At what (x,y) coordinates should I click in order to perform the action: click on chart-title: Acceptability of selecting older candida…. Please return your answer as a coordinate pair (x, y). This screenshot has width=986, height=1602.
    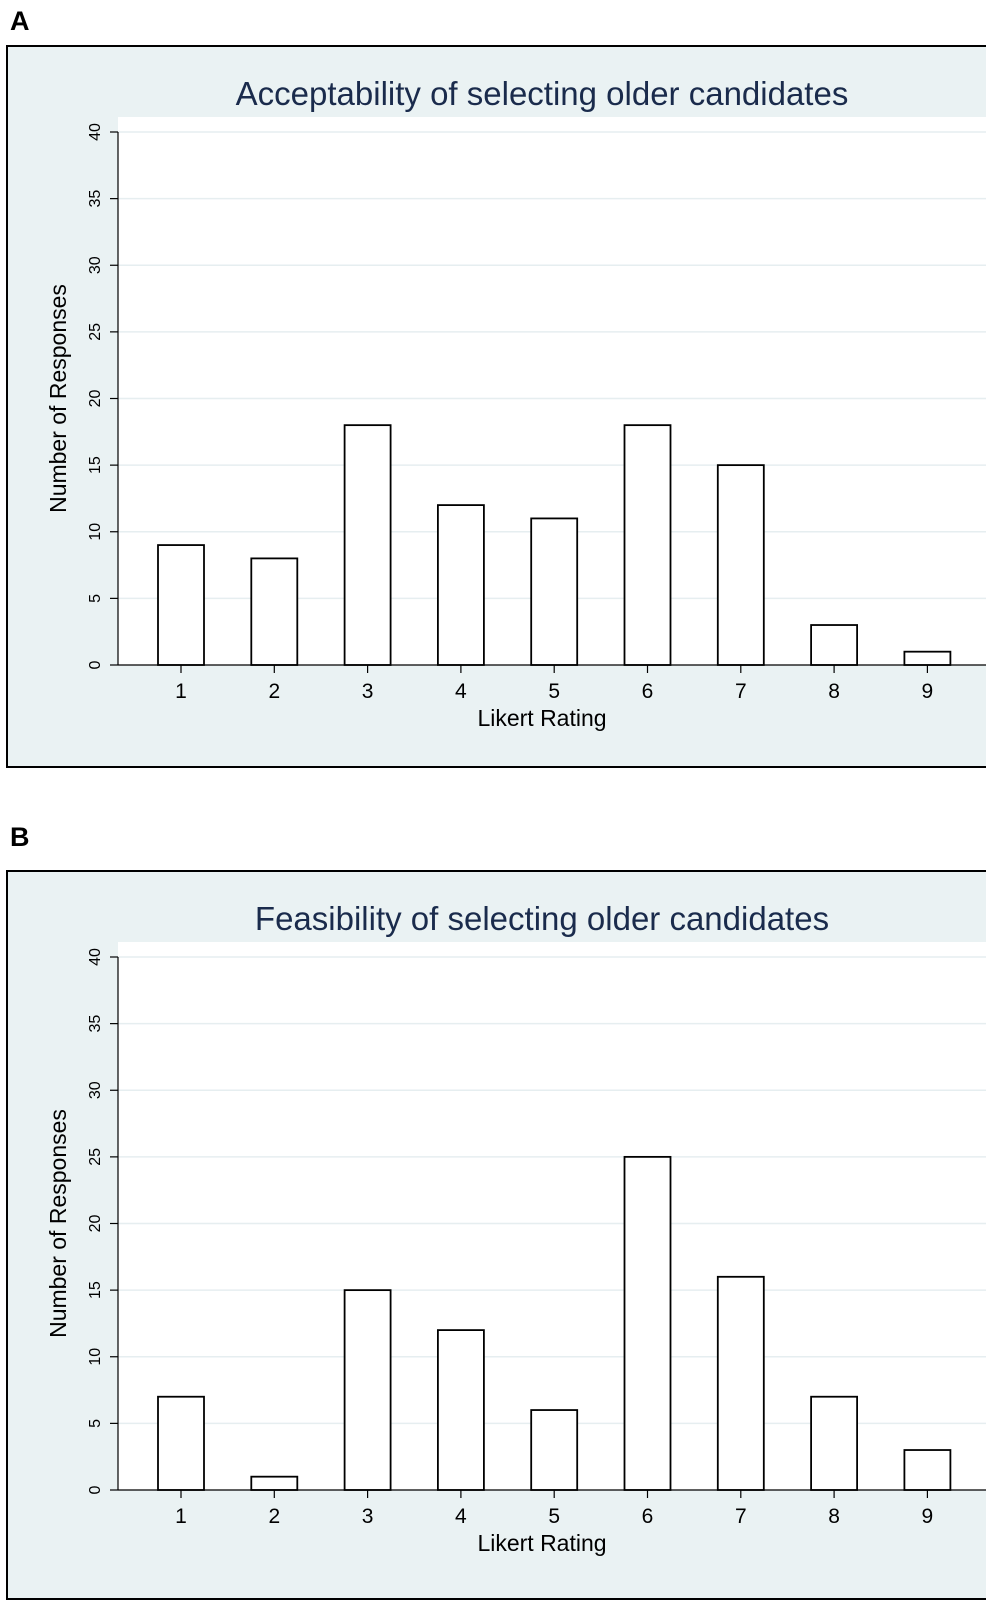
    Looking at the image, I should click on (542, 93).